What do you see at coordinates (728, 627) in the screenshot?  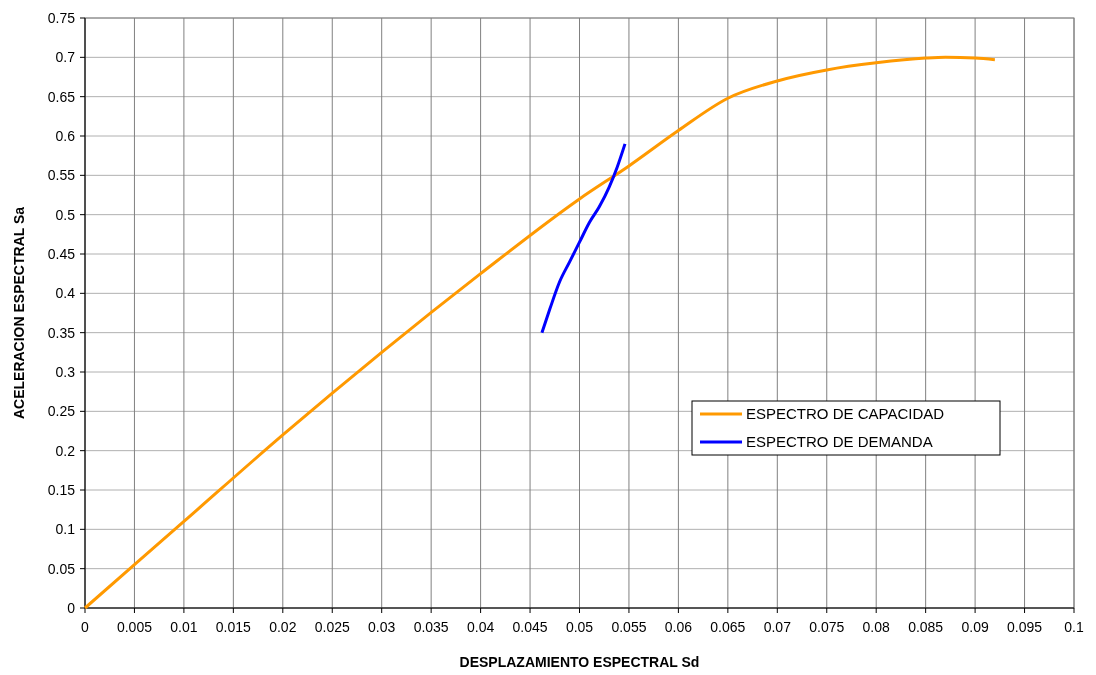 I see `x-tick-label: 0.065` at bounding box center [728, 627].